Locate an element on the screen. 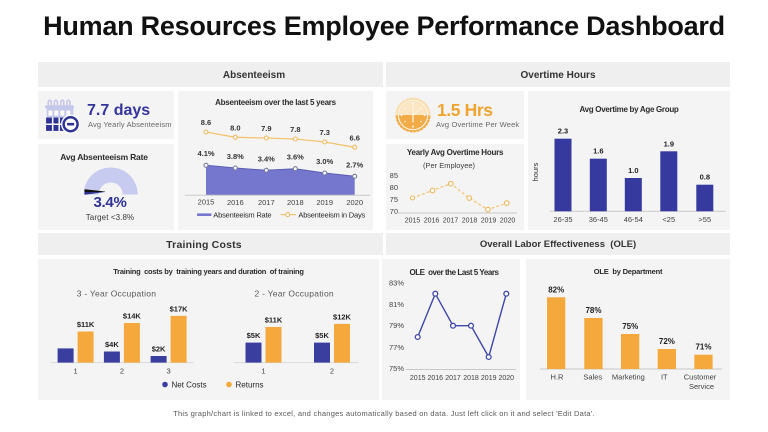 The width and height of the screenshot is (768, 432). svg-text: 8.0 is located at coordinates (235, 127).